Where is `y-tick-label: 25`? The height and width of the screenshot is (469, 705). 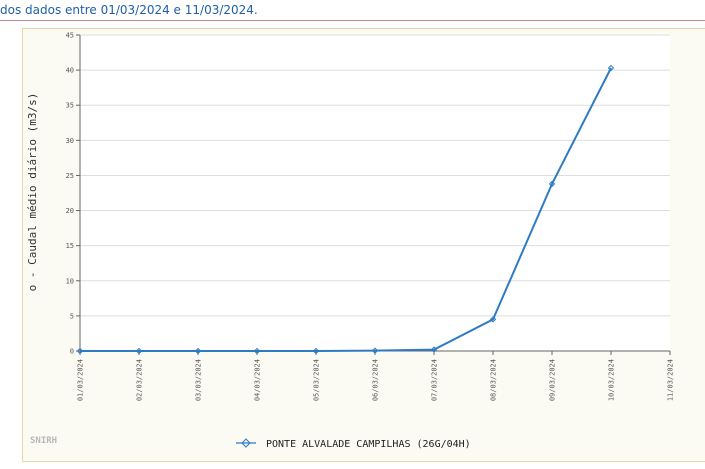 y-tick-label: 25 is located at coordinates (70, 176).